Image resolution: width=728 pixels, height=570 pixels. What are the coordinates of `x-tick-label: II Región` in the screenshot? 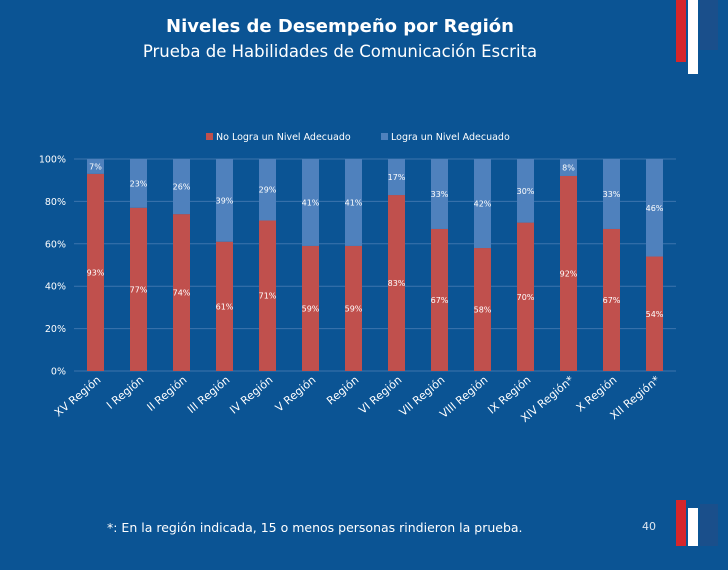 It's located at (167, 393).